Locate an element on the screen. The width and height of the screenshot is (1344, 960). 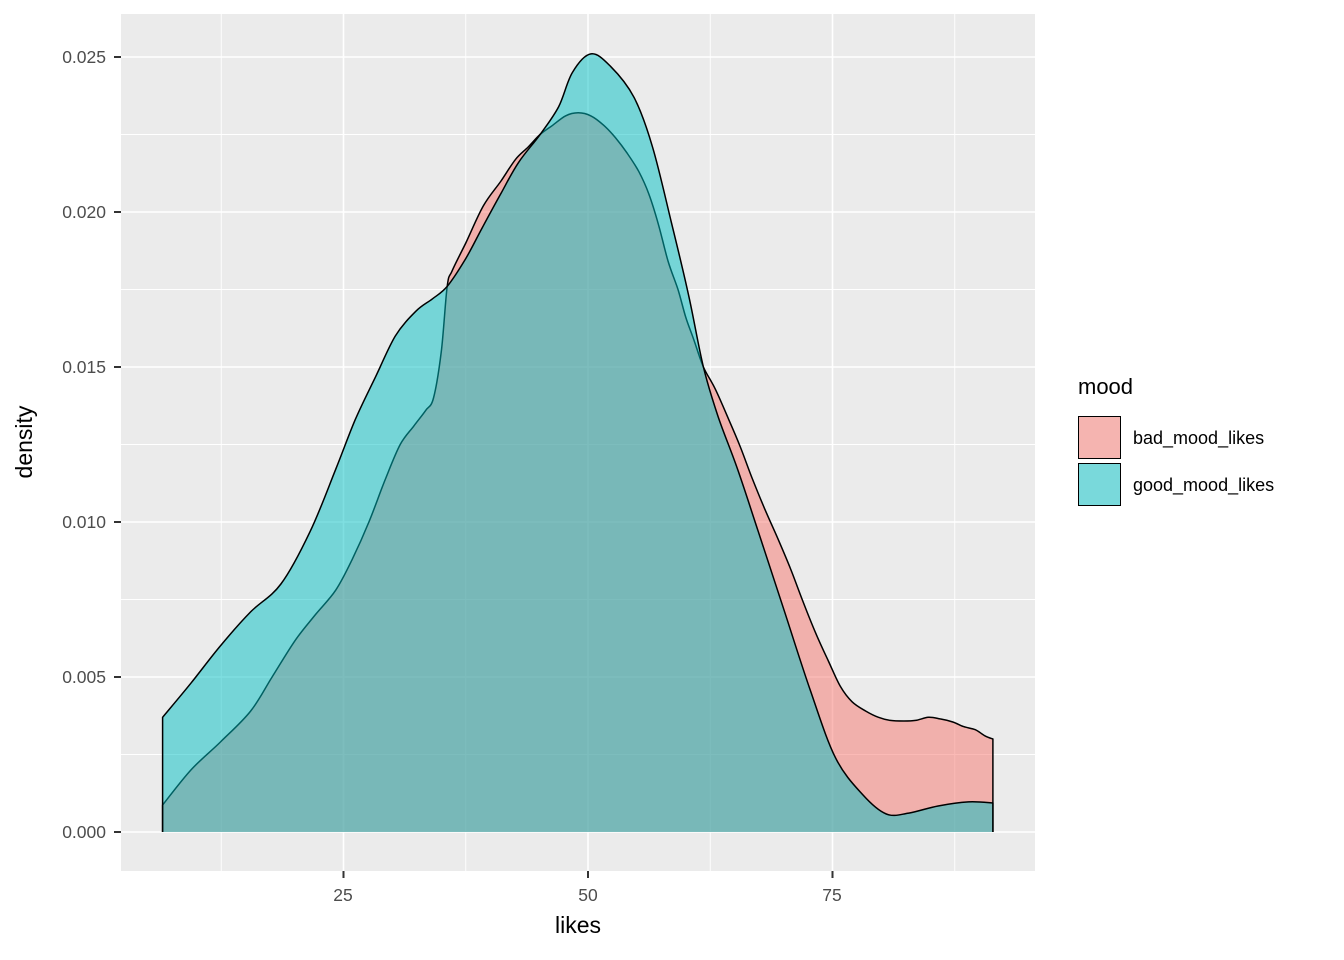
legend-key-good-mood-swatch is located at coordinates (1099, 484).